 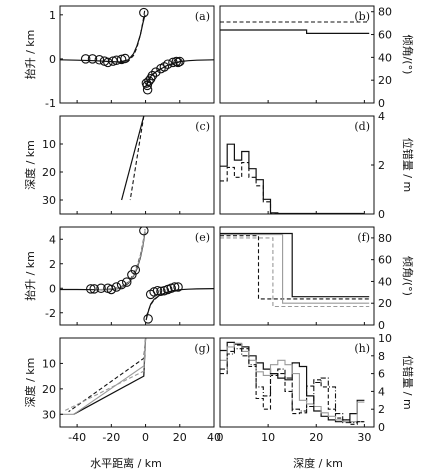 I want to click on panel-0: -1 0 1 (a) 抬升 / km, so click(x=119, y=57).